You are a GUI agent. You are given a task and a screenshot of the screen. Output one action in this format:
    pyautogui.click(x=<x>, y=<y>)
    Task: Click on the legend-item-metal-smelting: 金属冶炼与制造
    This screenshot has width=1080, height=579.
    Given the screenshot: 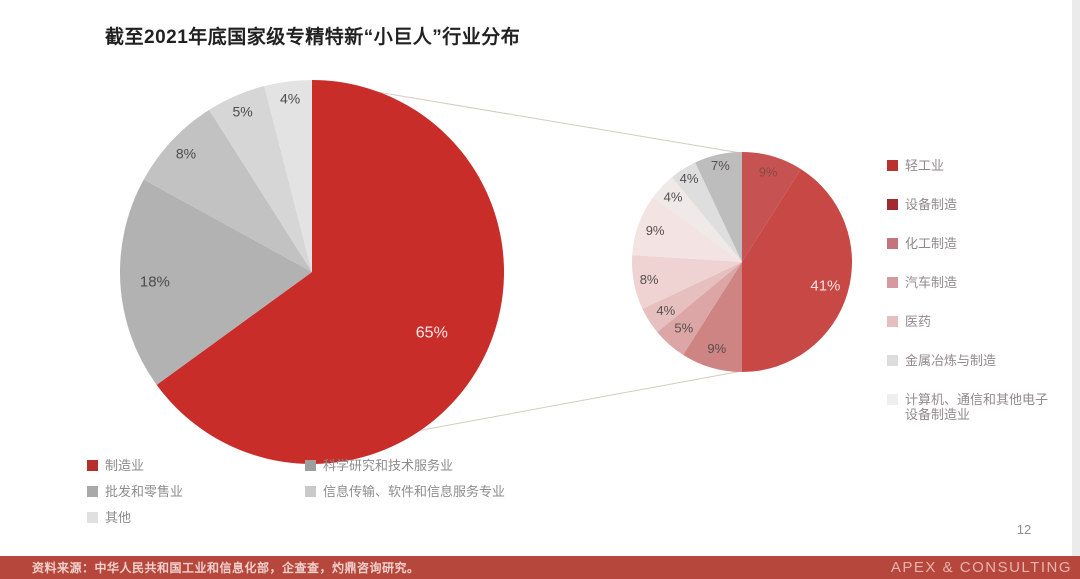 What is the action you would take?
    pyautogui.click(x=972, y=360)
    